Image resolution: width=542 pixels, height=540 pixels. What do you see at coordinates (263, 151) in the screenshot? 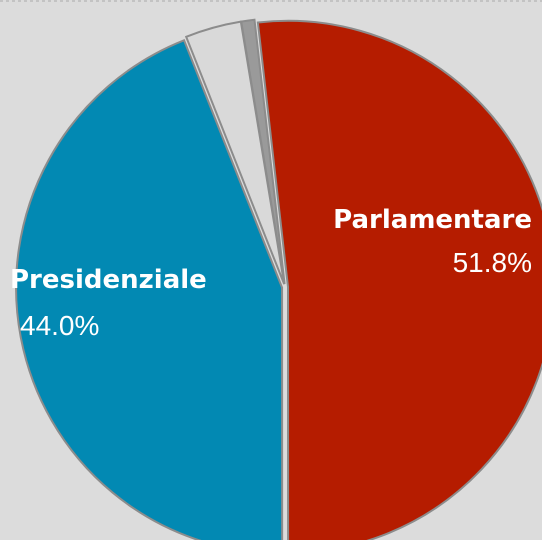
I see `slice` at bounding box center [263, 151].